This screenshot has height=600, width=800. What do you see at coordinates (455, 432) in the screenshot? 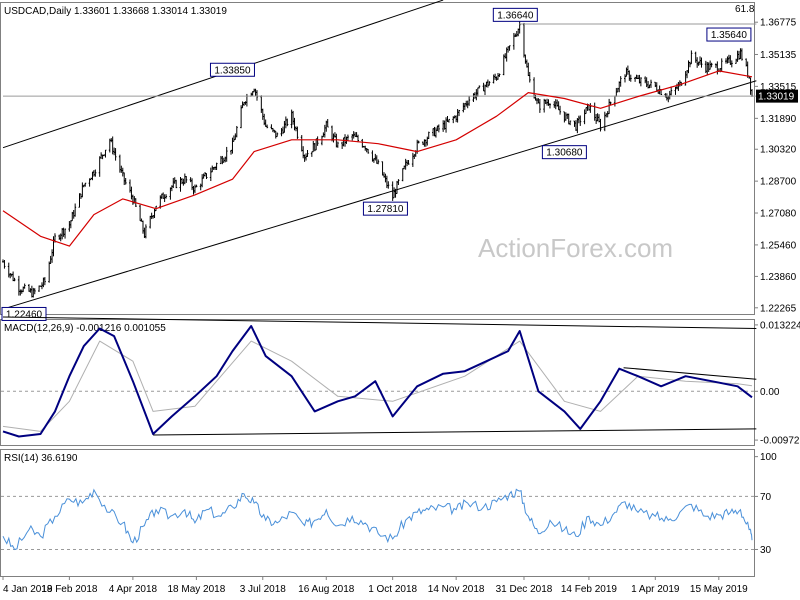
I see `macd-trendline` at bounding box center [455, 432].